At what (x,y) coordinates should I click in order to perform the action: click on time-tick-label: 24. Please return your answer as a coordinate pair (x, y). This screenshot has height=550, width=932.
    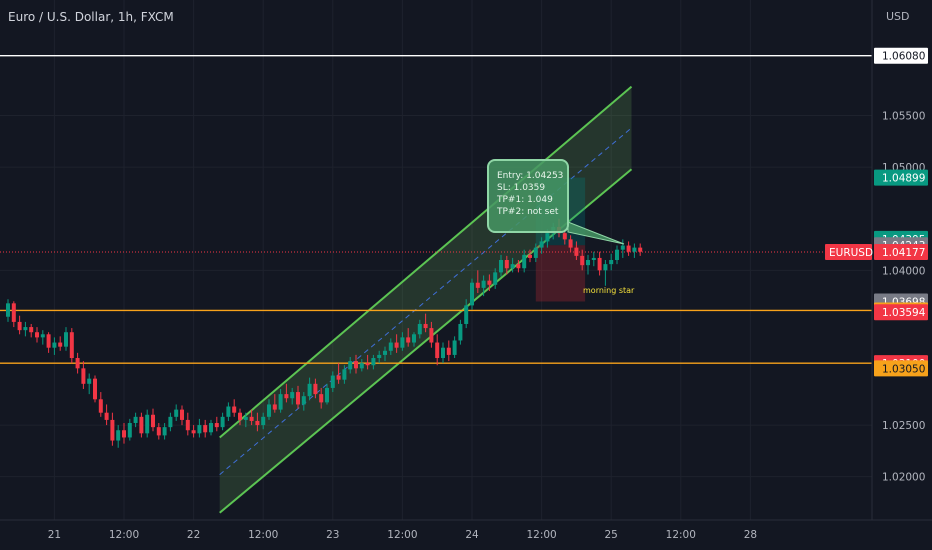
    Looking at the image, I should click on (472, 535).